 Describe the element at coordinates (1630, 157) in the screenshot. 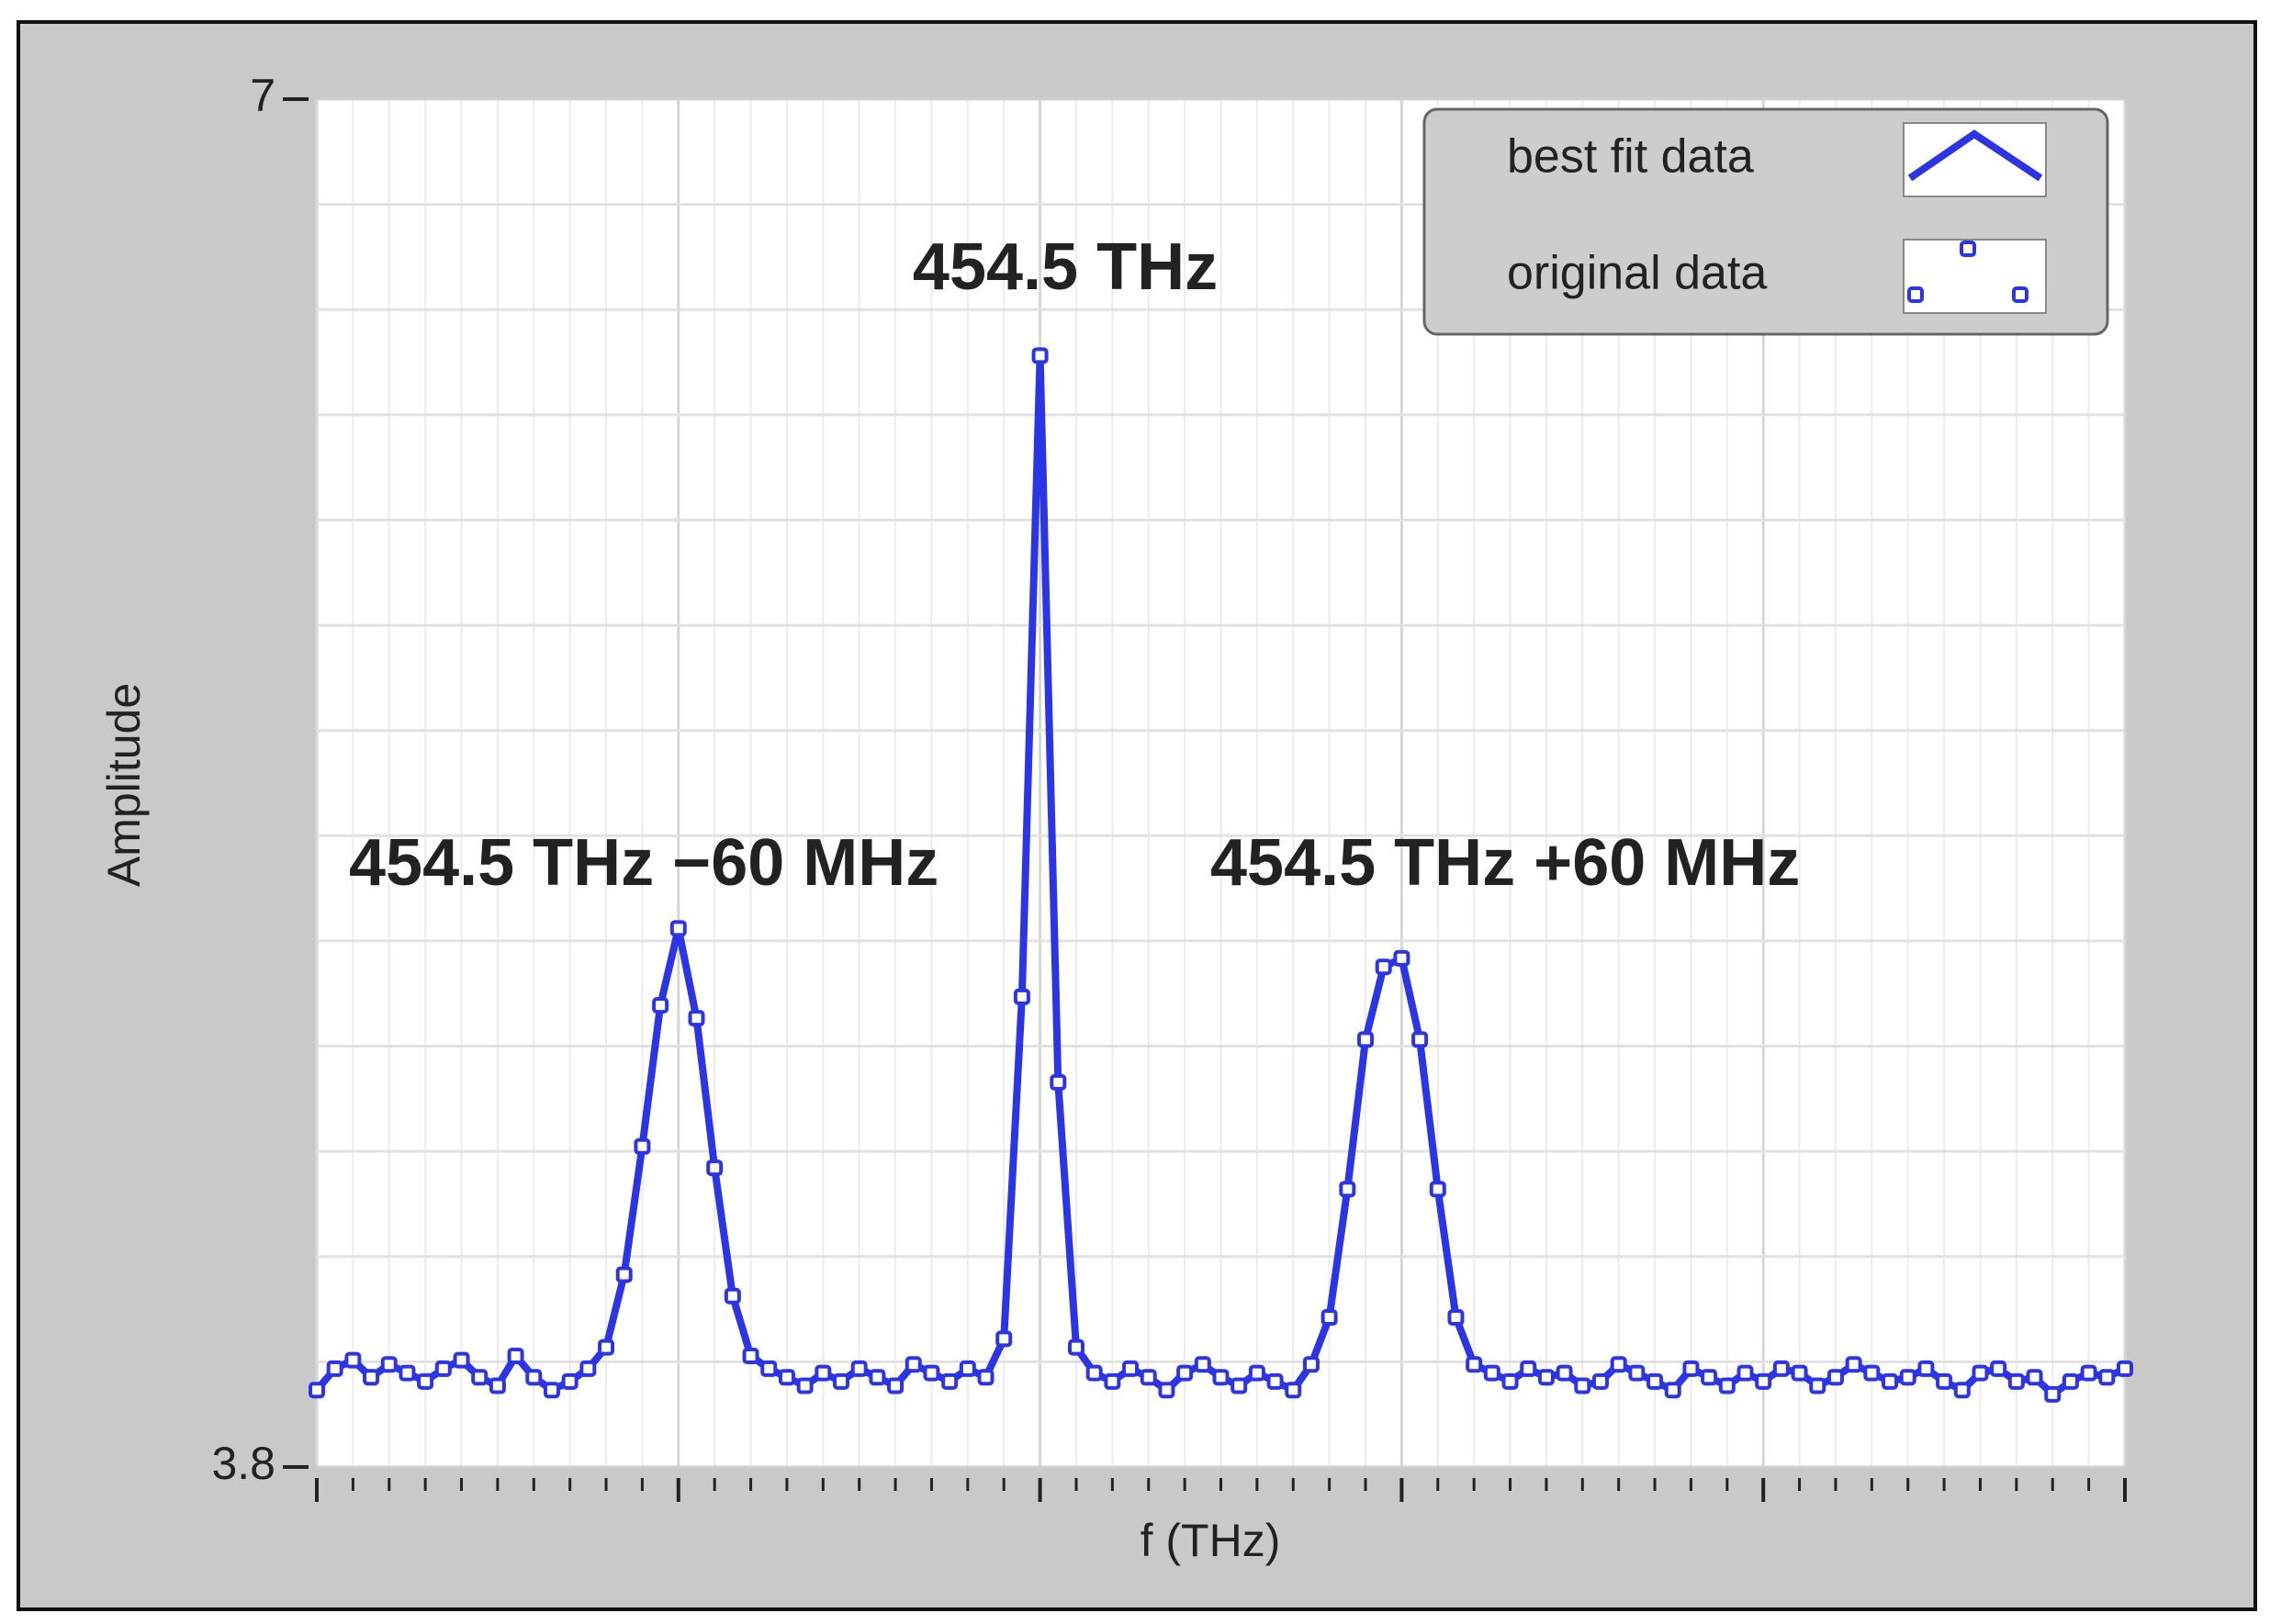

I see `legend-label: best fit data` at that location.